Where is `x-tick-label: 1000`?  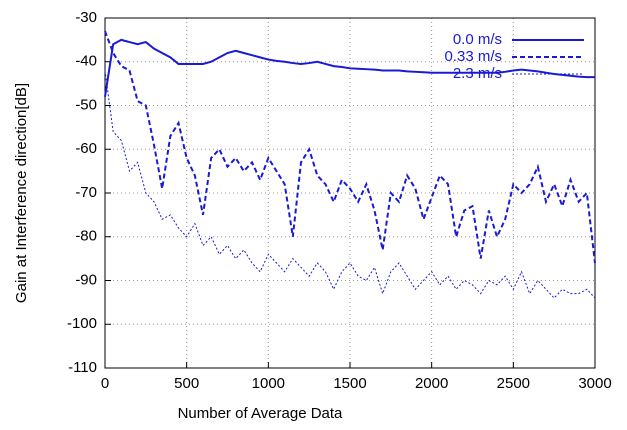
x-tick-label: 1000 is located at coordinates (268, 383).